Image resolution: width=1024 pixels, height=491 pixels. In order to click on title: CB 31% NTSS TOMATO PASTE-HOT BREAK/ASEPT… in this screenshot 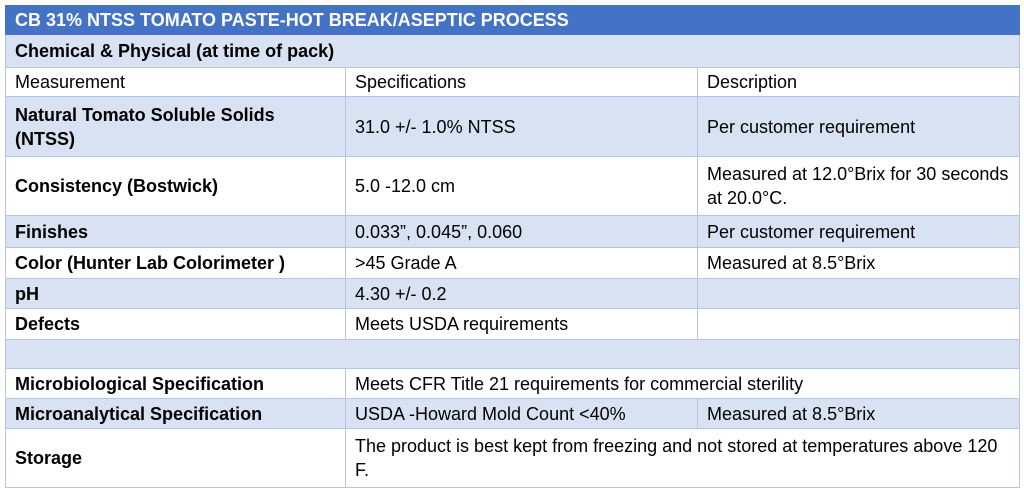, I will do `click(512, 20)`.